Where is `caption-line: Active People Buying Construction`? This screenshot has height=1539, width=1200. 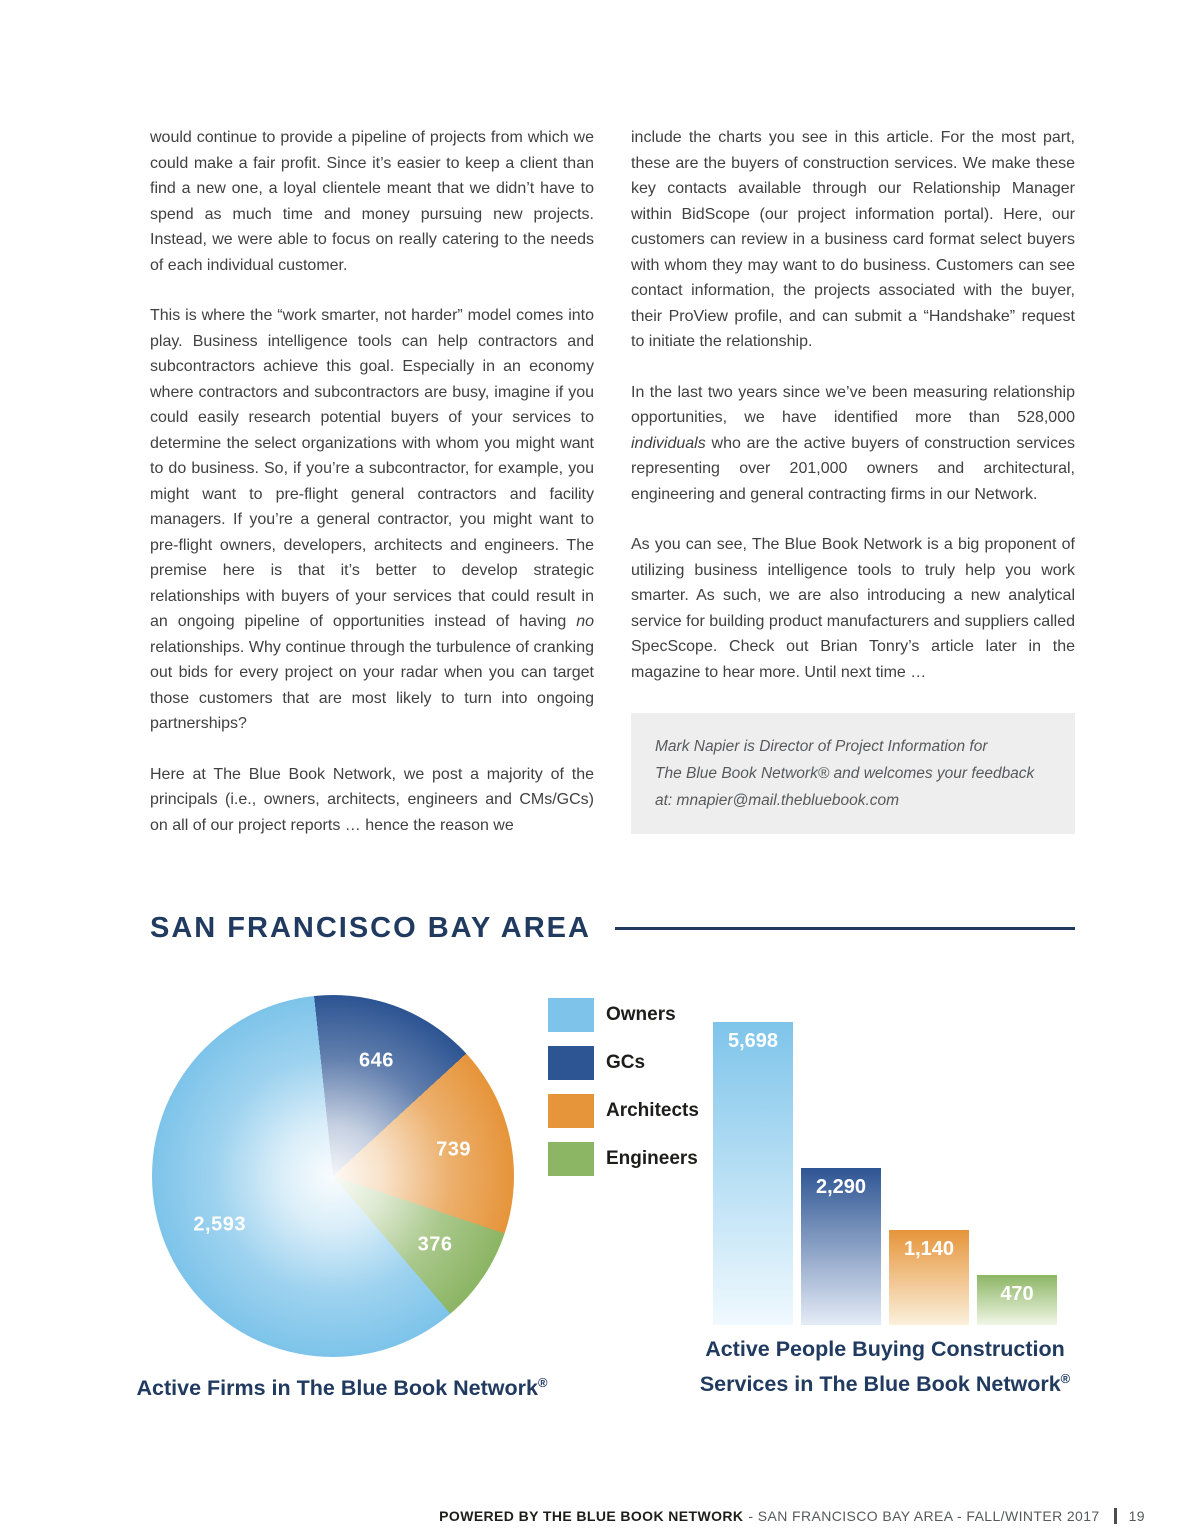 caption-line: Active People Buying Construction is located at coordinates (885, 1349).